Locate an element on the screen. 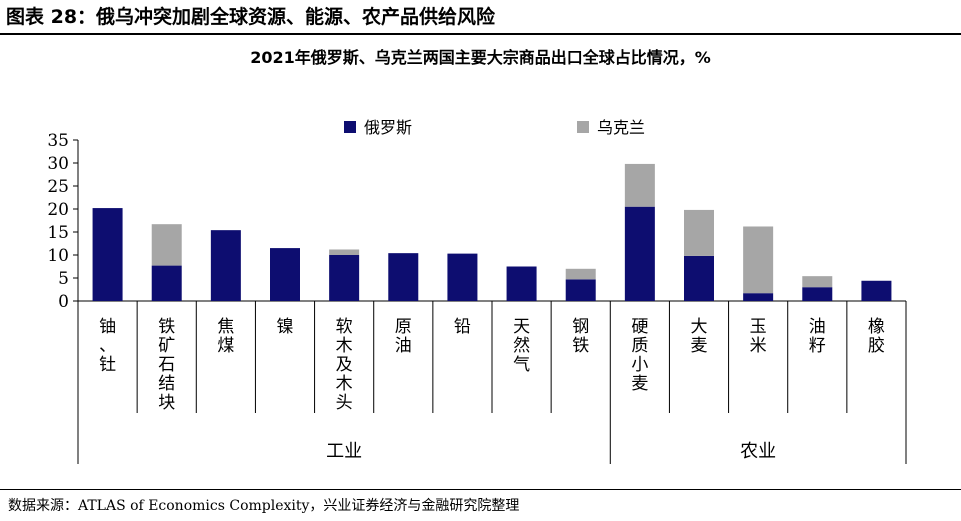 The image size is (961, 521). category-label: 油籽 is located at coordinates (817, 336).